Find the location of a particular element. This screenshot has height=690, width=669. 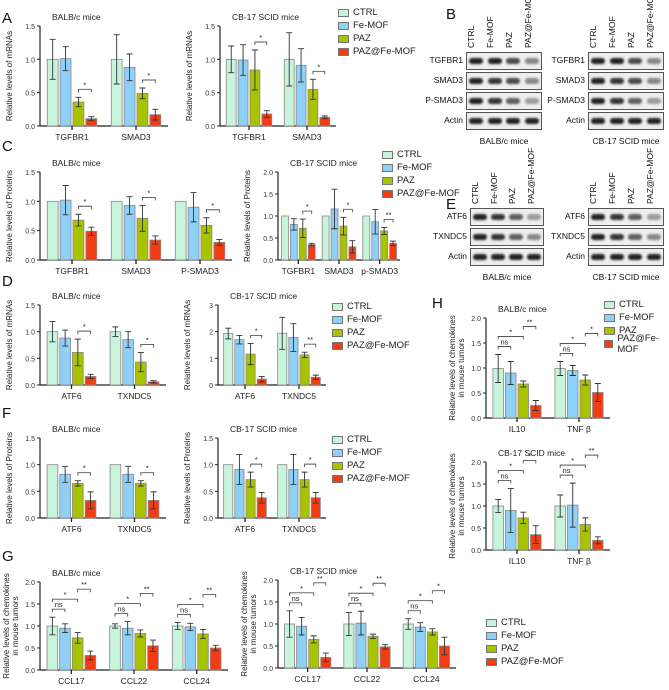

x-tick-label: CCL17 is located at coordinates (71, 681).